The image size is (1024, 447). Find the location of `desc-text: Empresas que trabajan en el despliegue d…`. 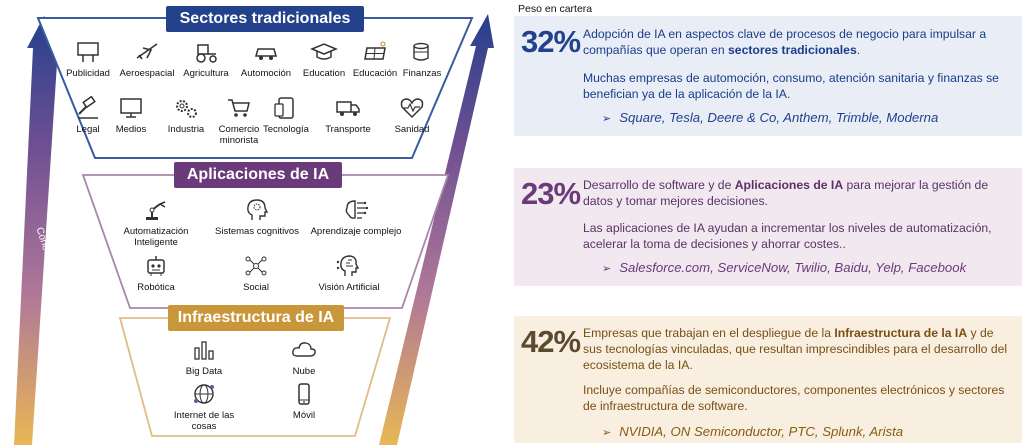

desc-text: Empresas que trabajan en el despliegue d… is located at coordinates (709, 333).